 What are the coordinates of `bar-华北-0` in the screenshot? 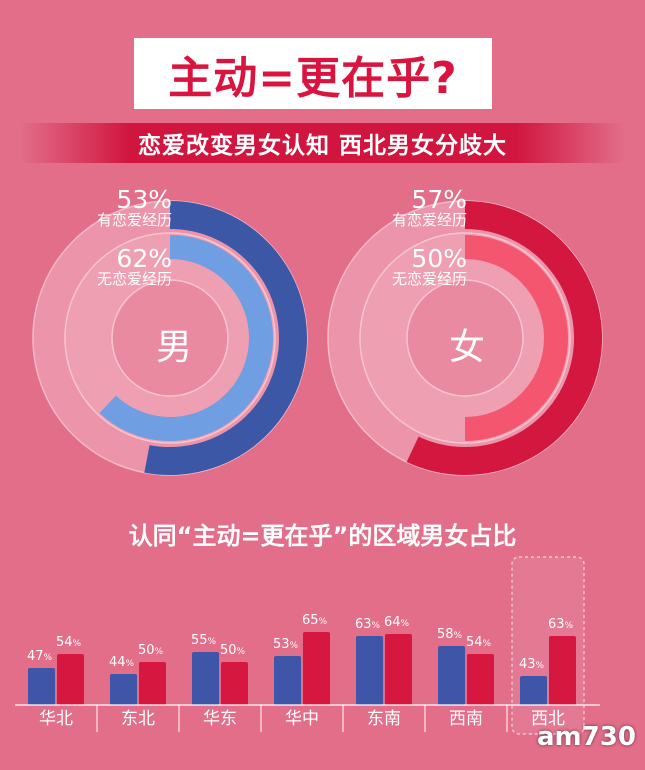 It's located at (41, 686).